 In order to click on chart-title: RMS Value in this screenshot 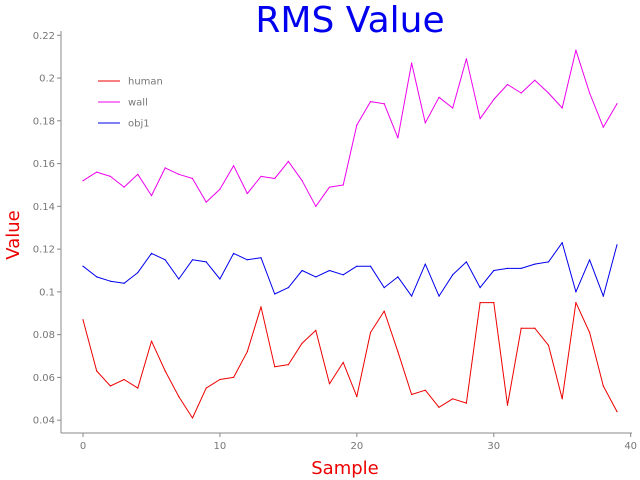, I will do `click(349, 20)`.